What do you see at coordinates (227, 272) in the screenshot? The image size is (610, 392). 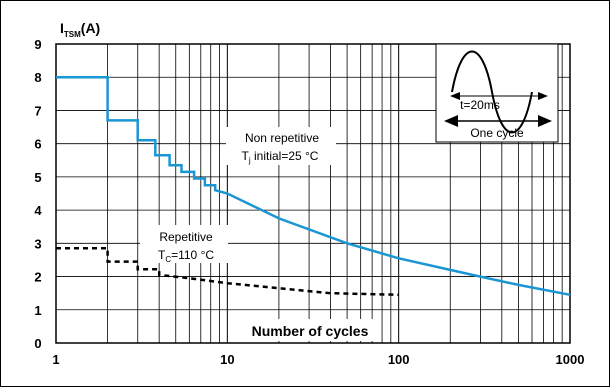 I see `series-line-repetitive` at bounding box center [227, 272].